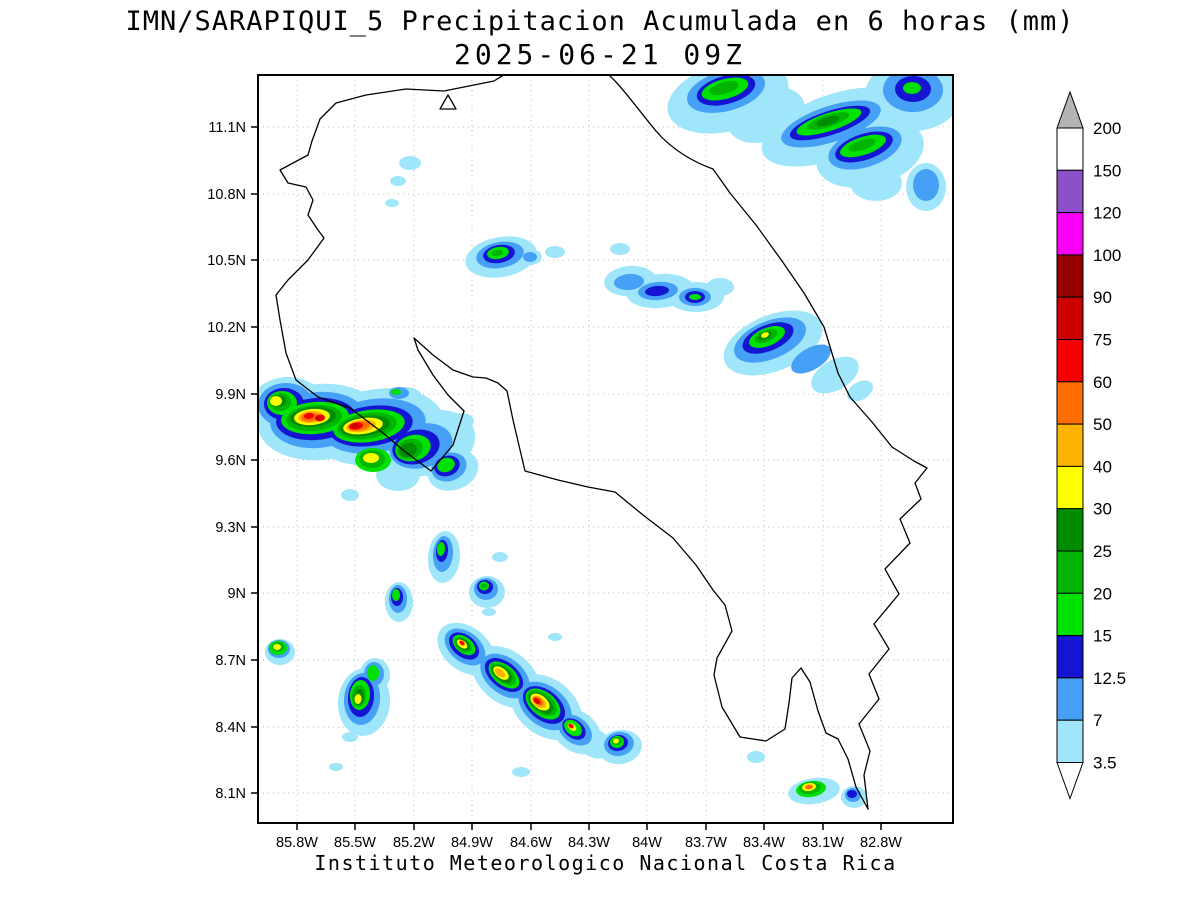 The width and height of the screenshot is (1200, 900). I want to click on lat-tick-label: 8.1N, so click(230, 794).